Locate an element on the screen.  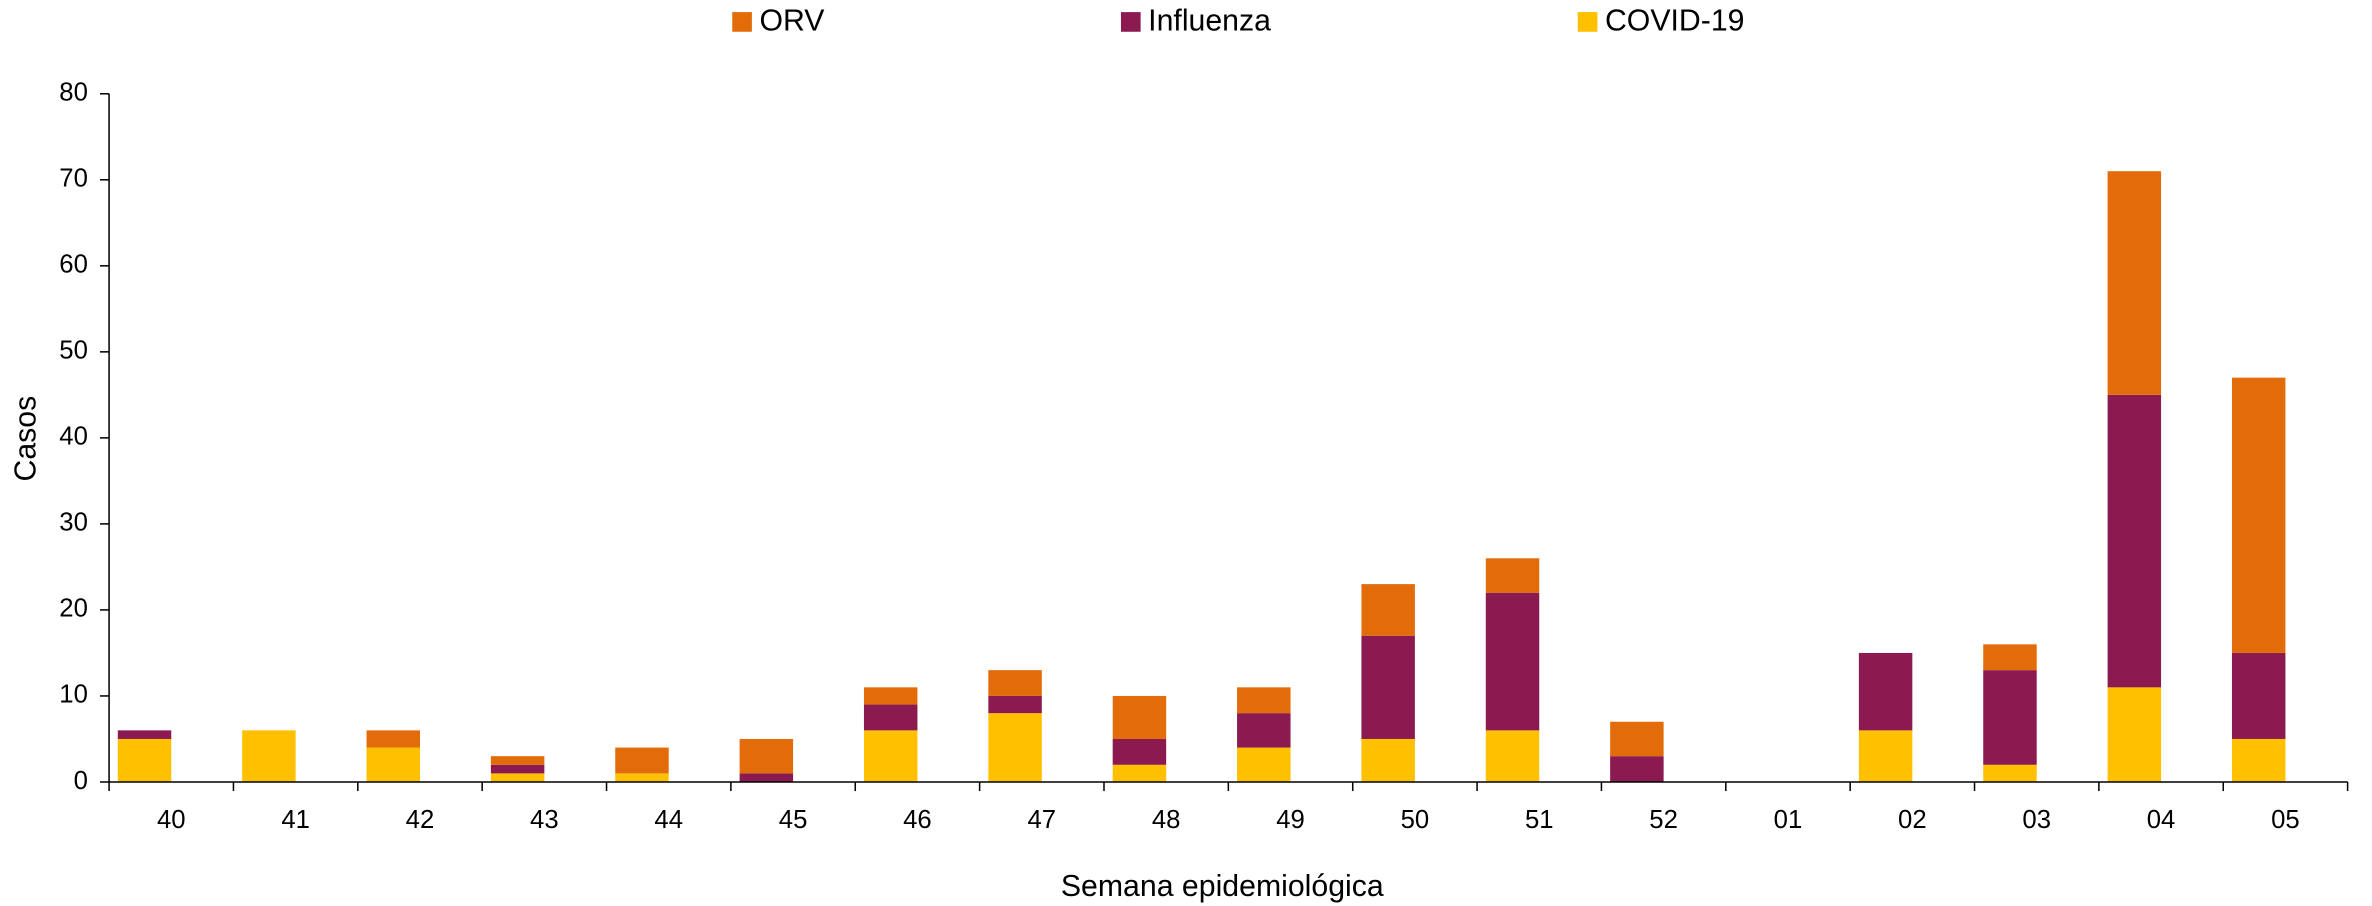
y-tick-label: 80 is located at coordinates (73, 93).